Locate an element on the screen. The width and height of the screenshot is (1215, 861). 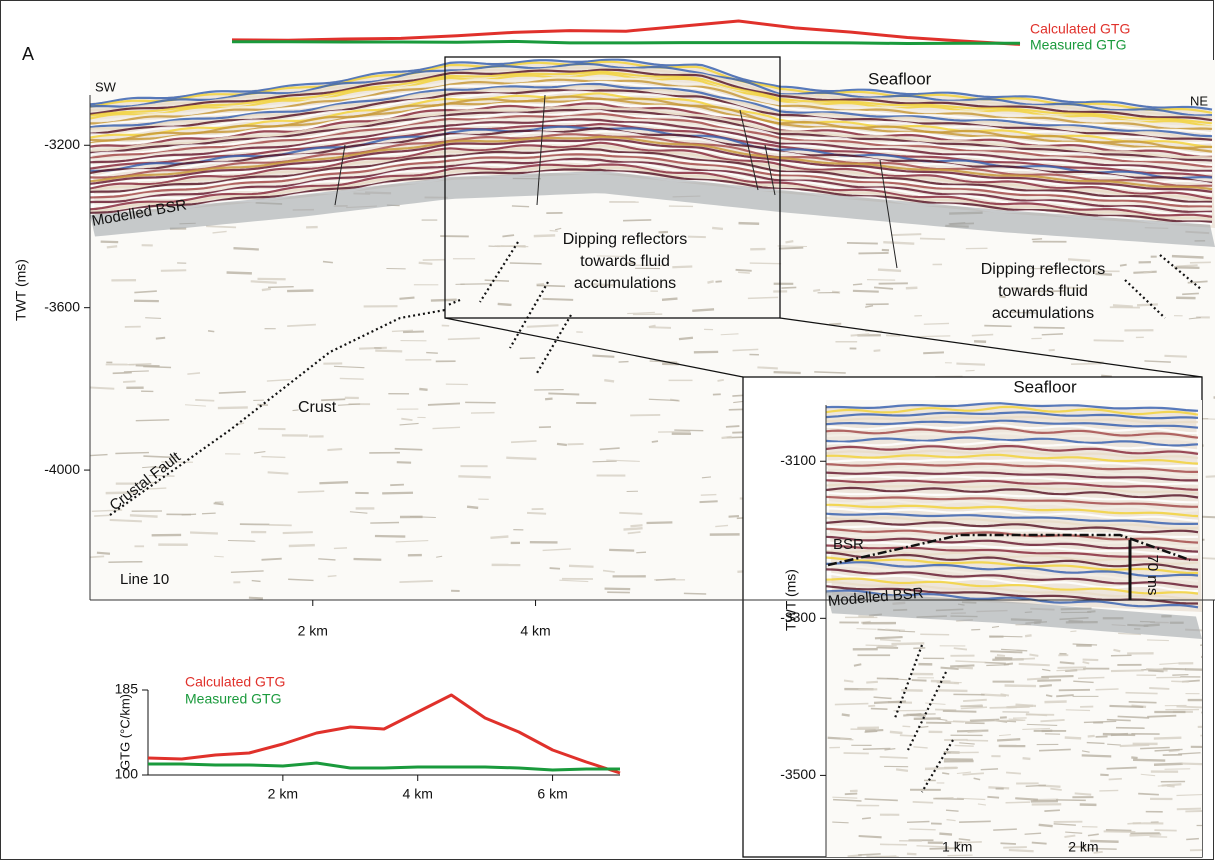
y-tick-label: -3100 is located at coordinates (798, 460).